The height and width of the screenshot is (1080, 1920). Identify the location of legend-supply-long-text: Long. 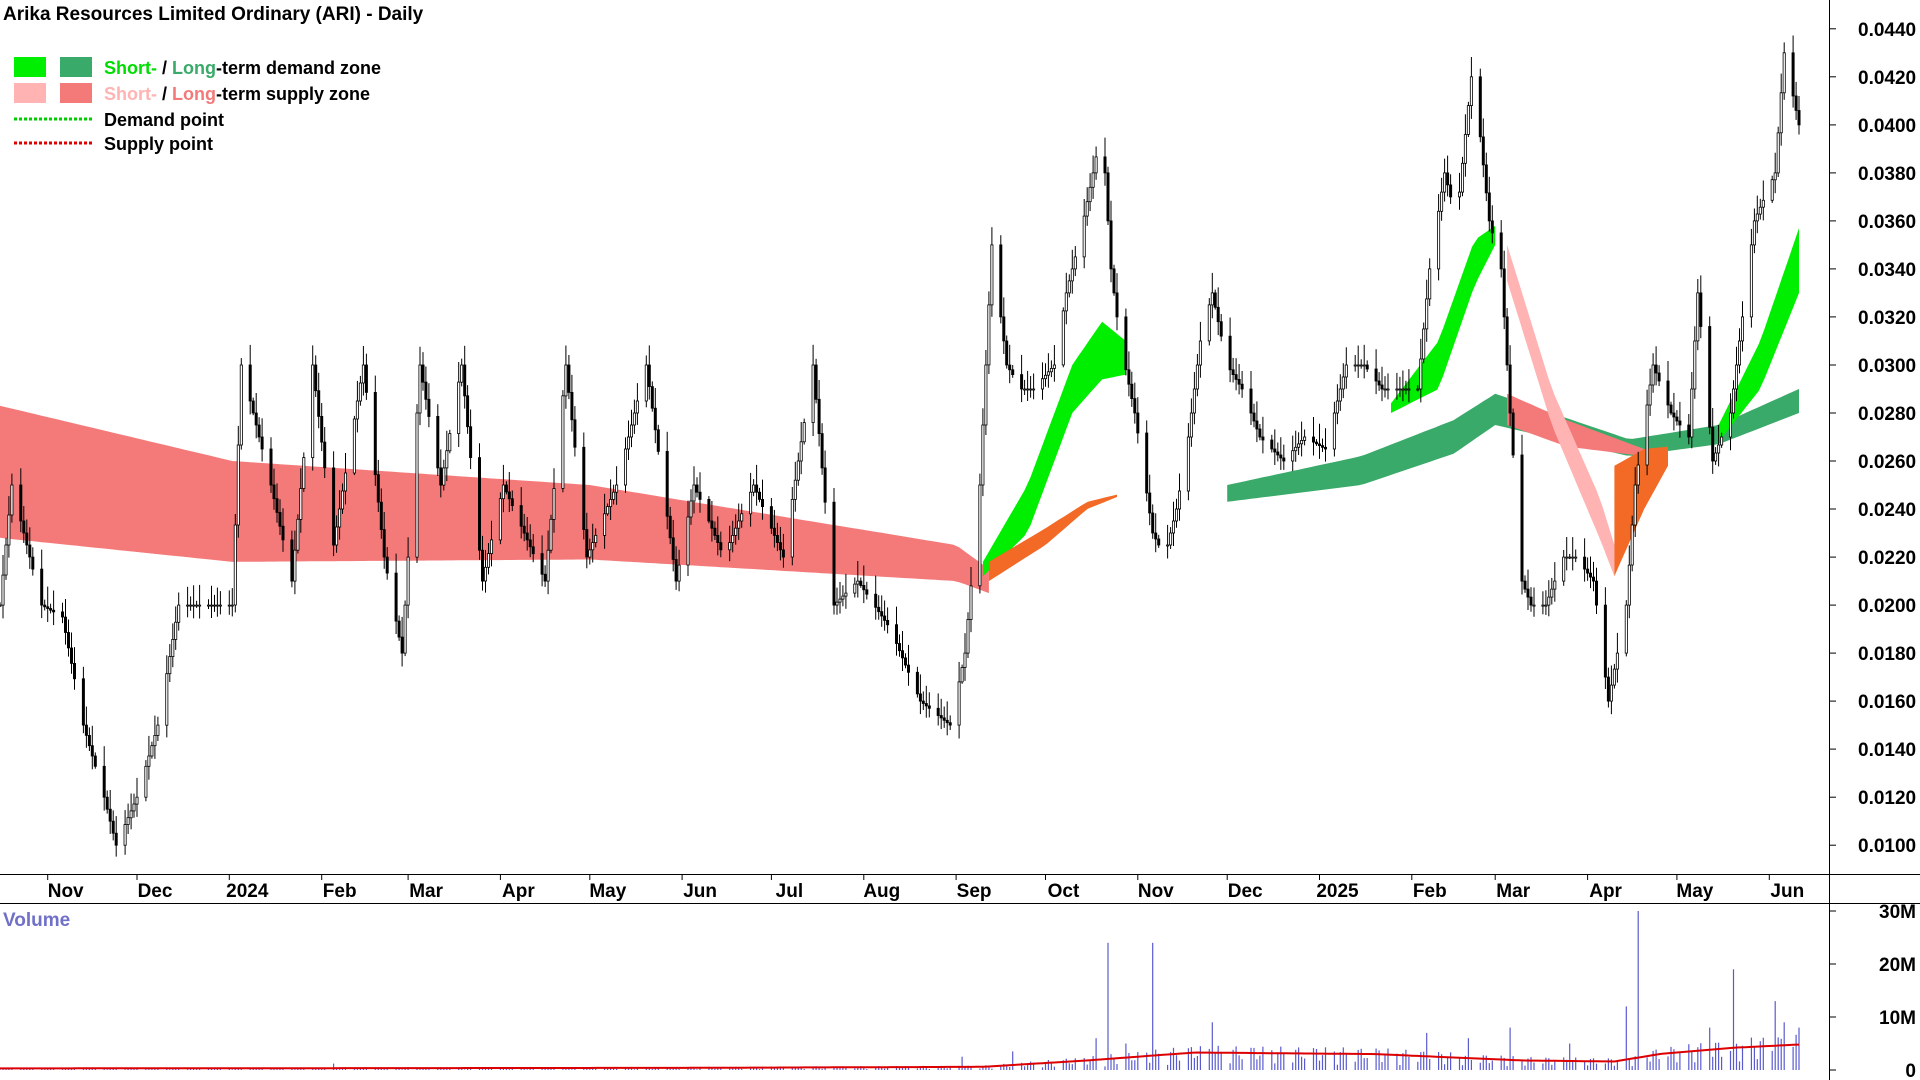
(194, 94).